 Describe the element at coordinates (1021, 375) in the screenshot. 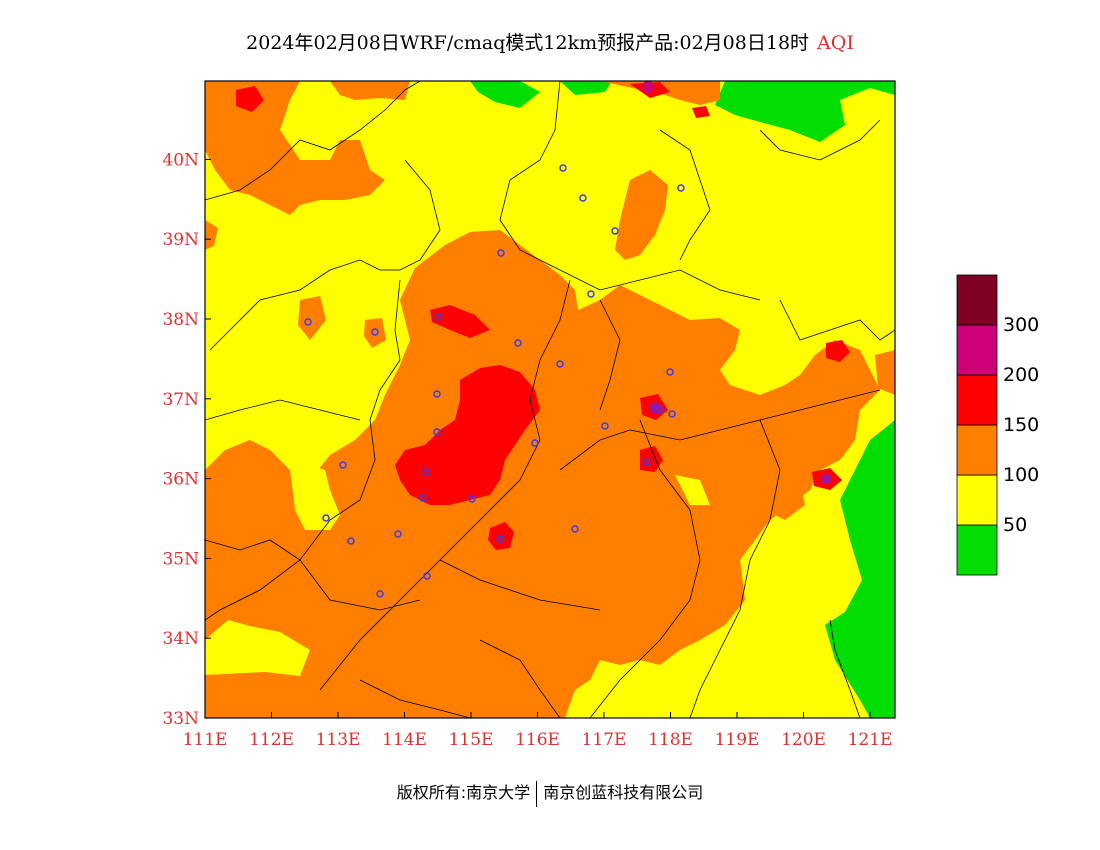

I see `legend-label: 200` at that location.